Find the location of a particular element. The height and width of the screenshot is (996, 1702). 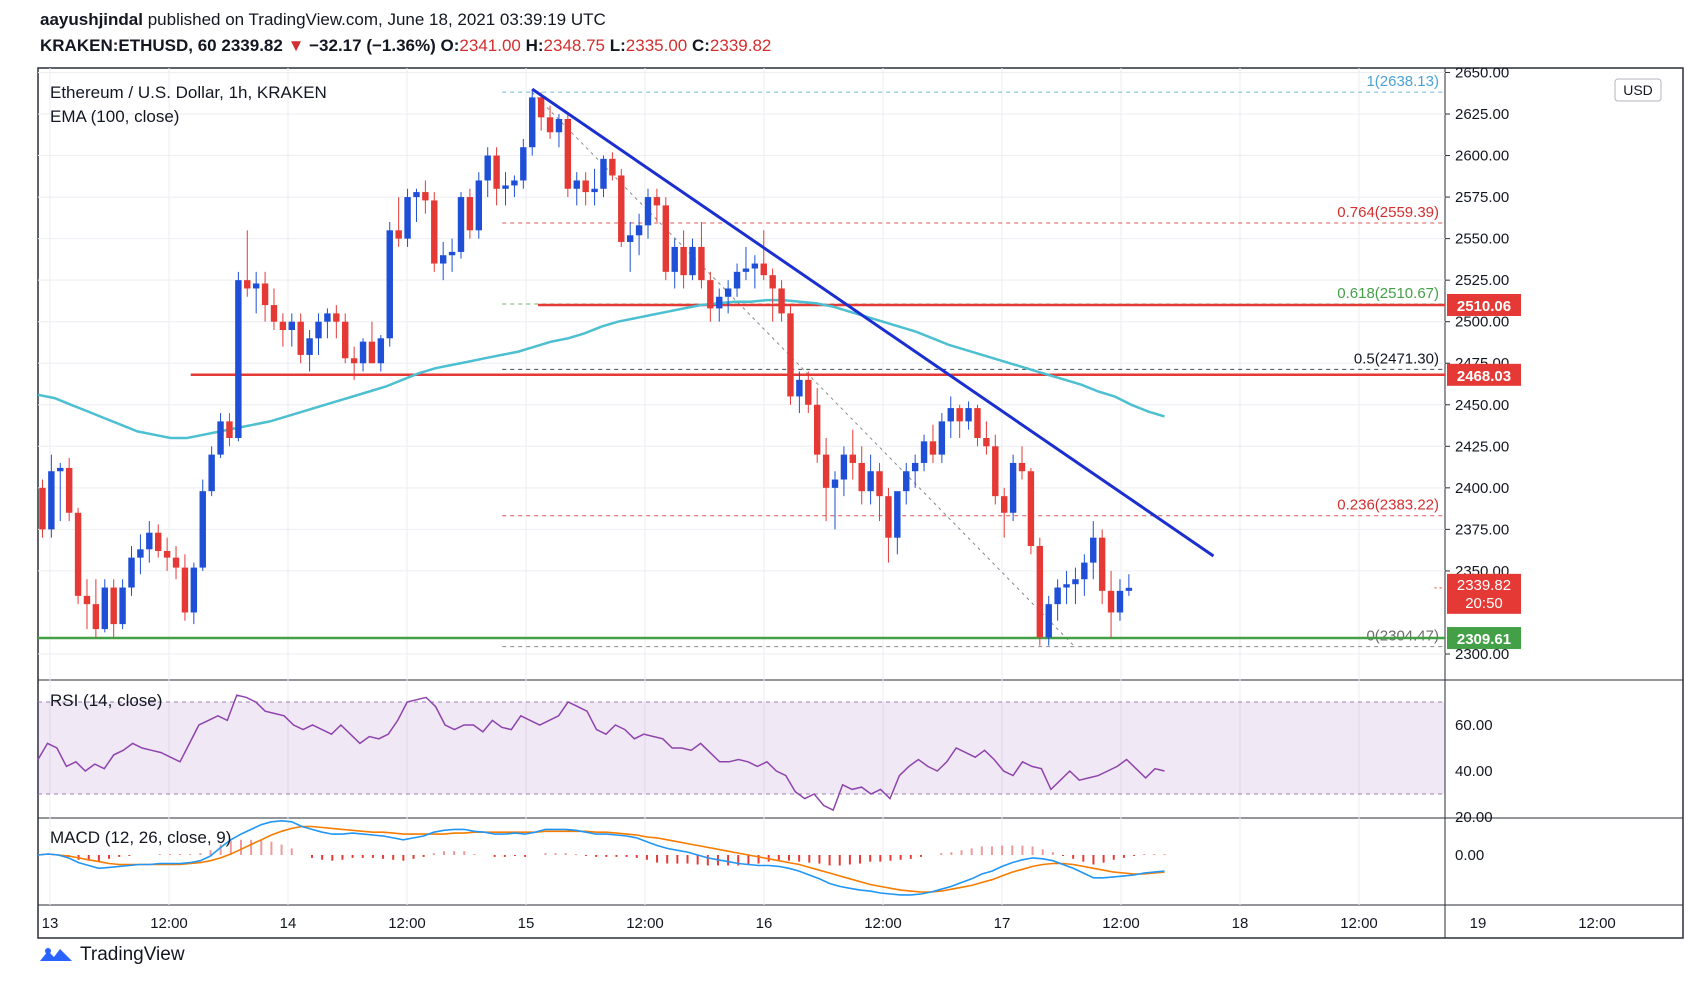

x-tick-label: 14 is located at coordinates (288, 923).